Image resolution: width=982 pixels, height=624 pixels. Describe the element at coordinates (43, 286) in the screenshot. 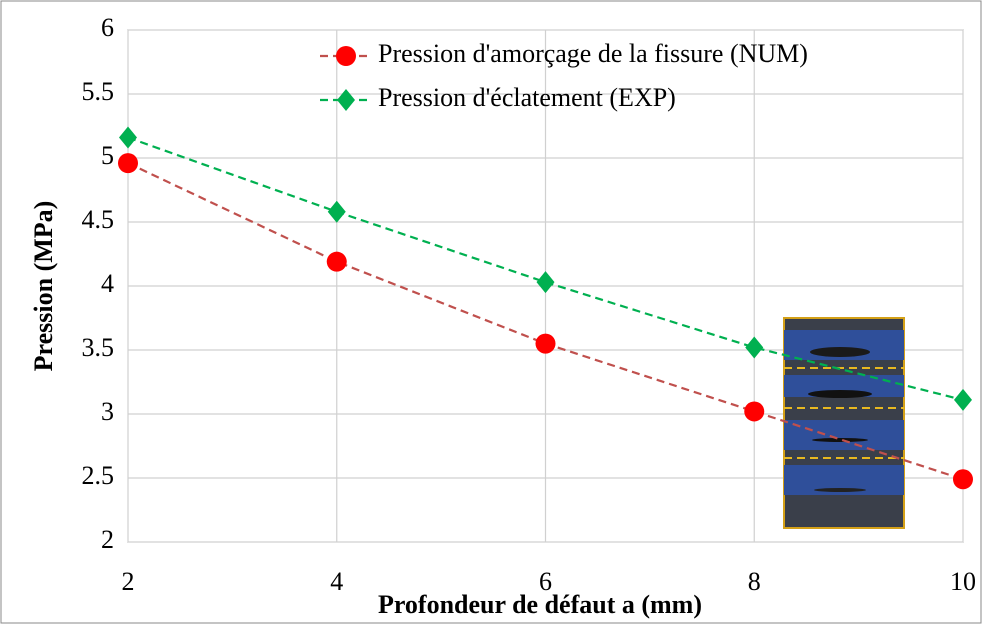

I see `y-axis-label: Pression (MPa)` at that location.